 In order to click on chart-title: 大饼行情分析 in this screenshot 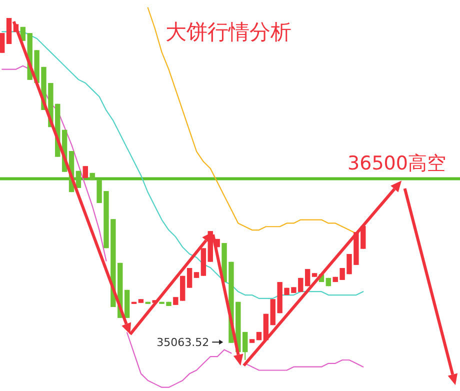, I will do `click(229, 32)`.